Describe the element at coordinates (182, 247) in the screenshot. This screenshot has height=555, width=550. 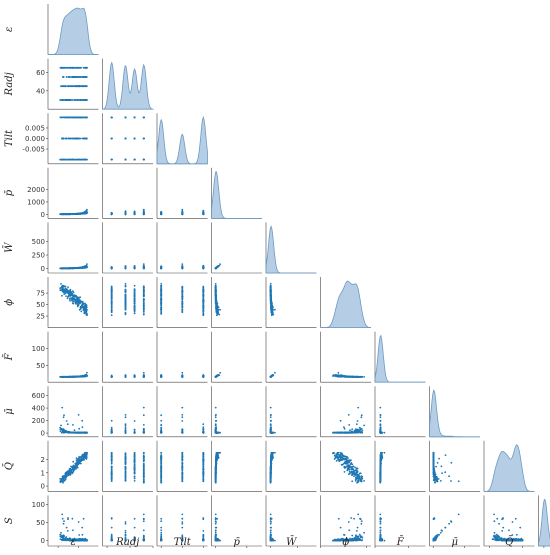
I see `panel-w-vs-tilt` at that location.